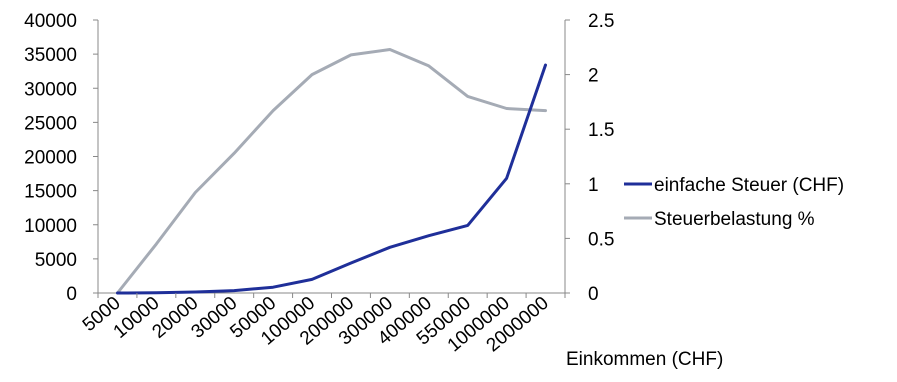 The width and height of the screenshot is (897, 382). I want to click on left-axis-tick-label: 5000, so click(56, 260).